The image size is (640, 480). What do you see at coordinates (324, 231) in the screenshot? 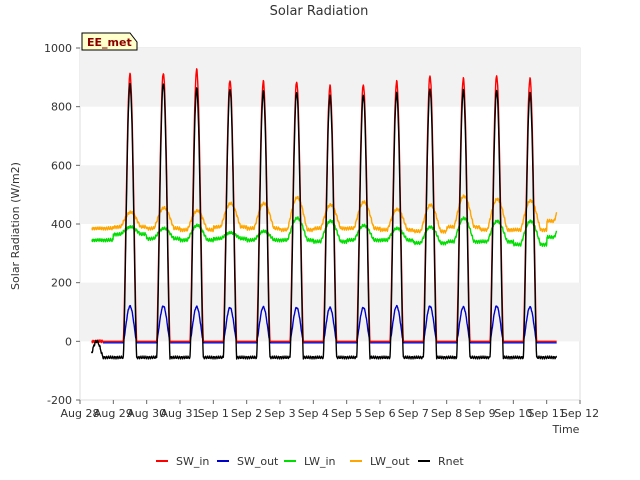
I see `series-line-lw-in` at bounding box center [324, 231].